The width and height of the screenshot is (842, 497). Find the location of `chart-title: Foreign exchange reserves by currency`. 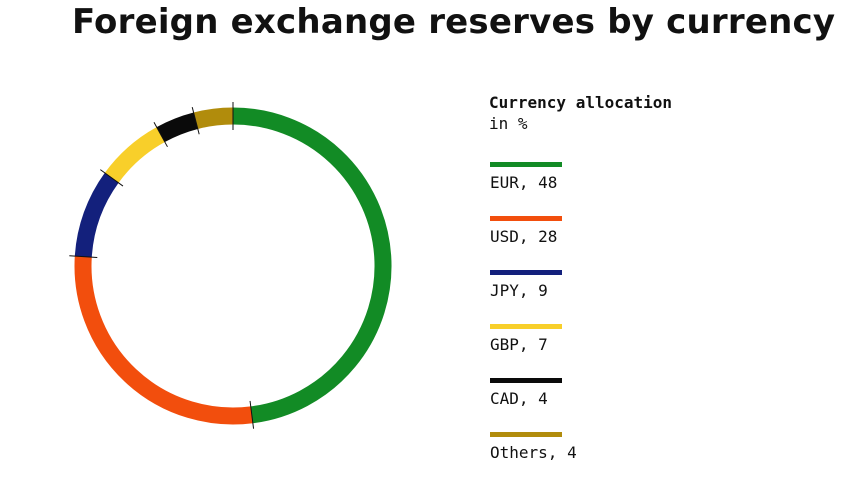

chart-title: Foreign exchange reserves by currency is located at coordinates (454, 22).